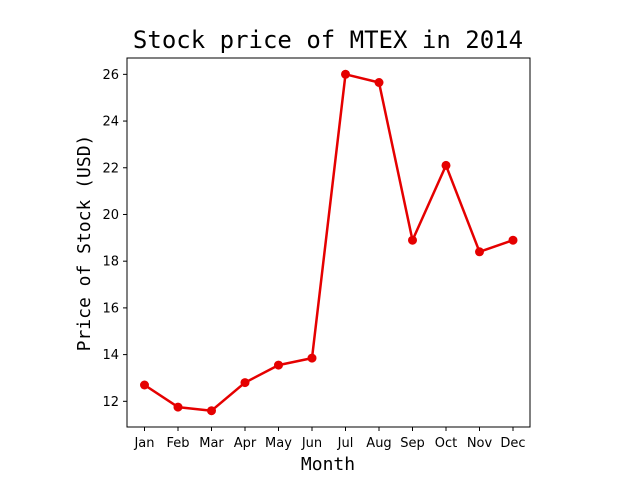 This screenshot has height=480, width=640. I want to click on y-tick-label: 14, so click(110, 355).